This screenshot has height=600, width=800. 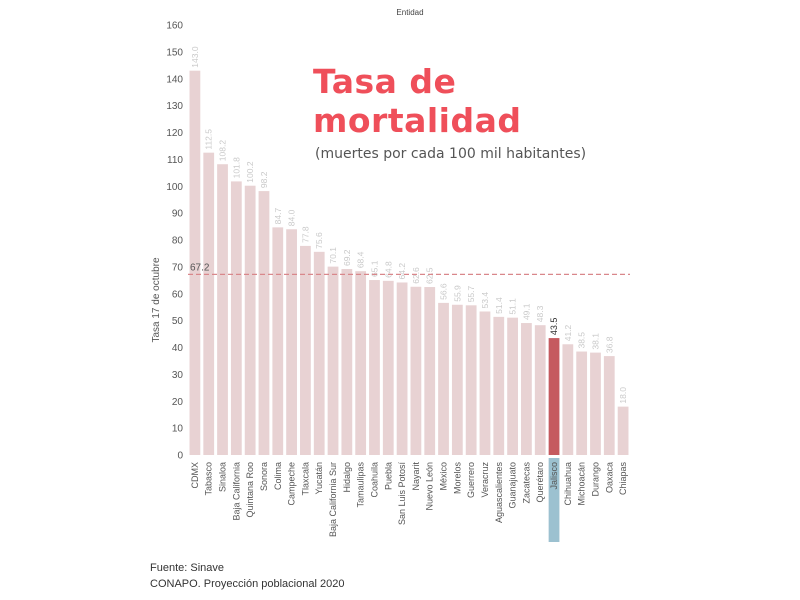 What do you see at coordinates (526, 483) in the screenshot?
I see `x-tick-label: Zacatecas` at bounding box center [526, 483].